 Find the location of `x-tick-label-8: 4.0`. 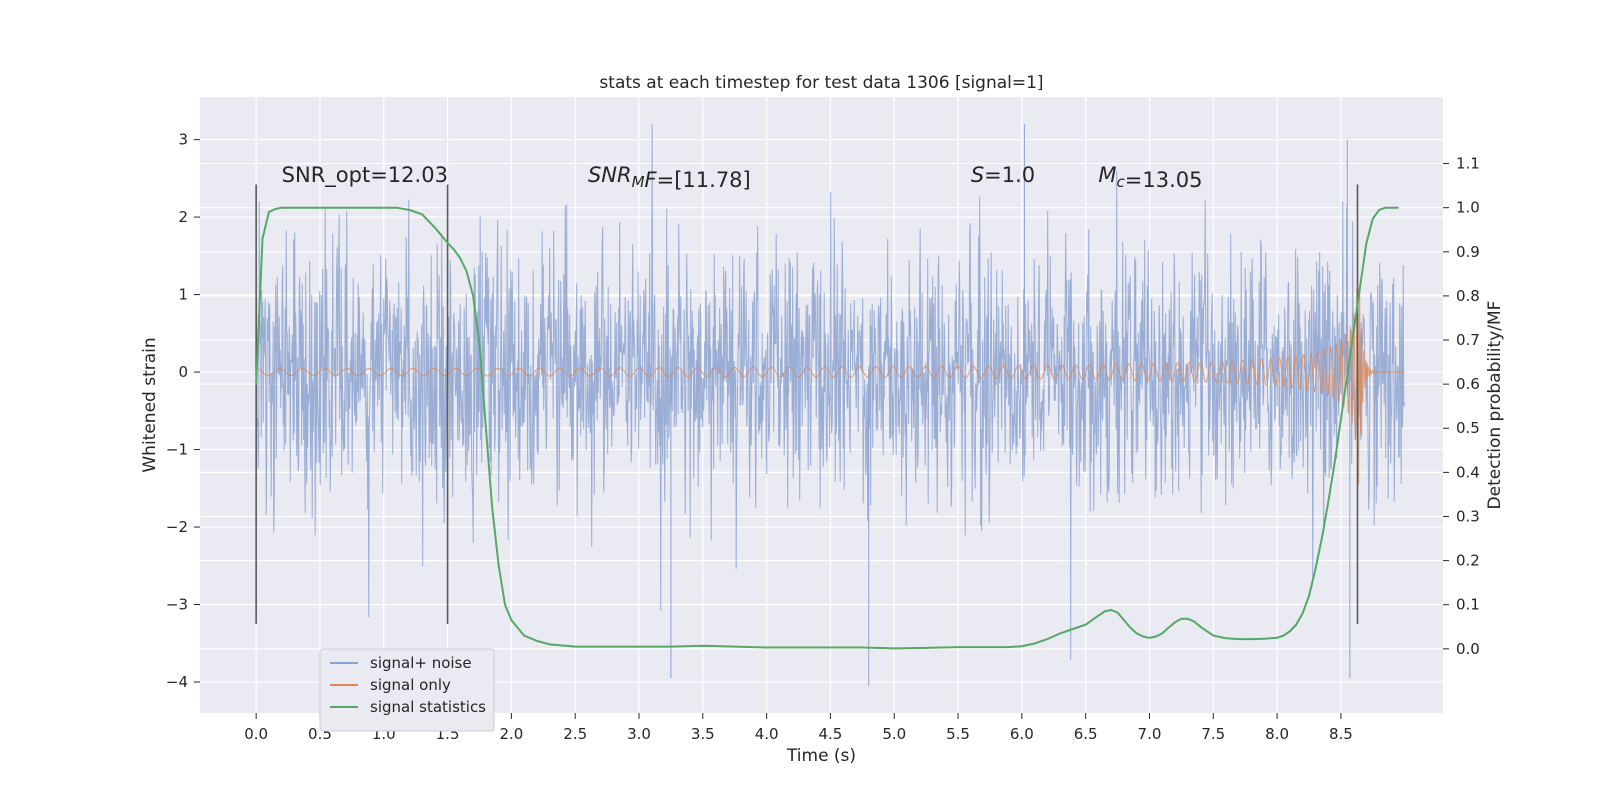

x-tick-label-8: 4.0 is located at coordinates (767, 734).